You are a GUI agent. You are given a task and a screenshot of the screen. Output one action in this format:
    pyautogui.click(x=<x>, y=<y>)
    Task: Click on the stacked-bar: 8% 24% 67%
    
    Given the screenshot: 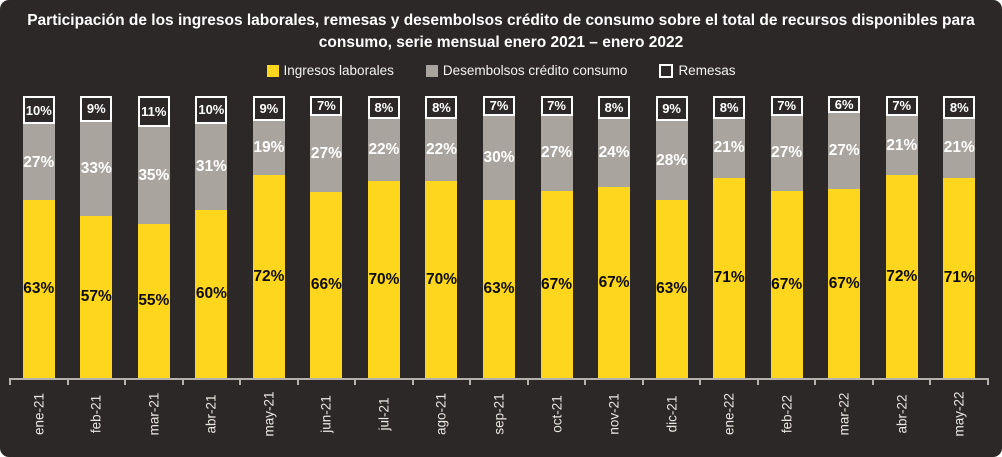 What is the action you would take?
    pyautogui.click(x=614, y=237)
    